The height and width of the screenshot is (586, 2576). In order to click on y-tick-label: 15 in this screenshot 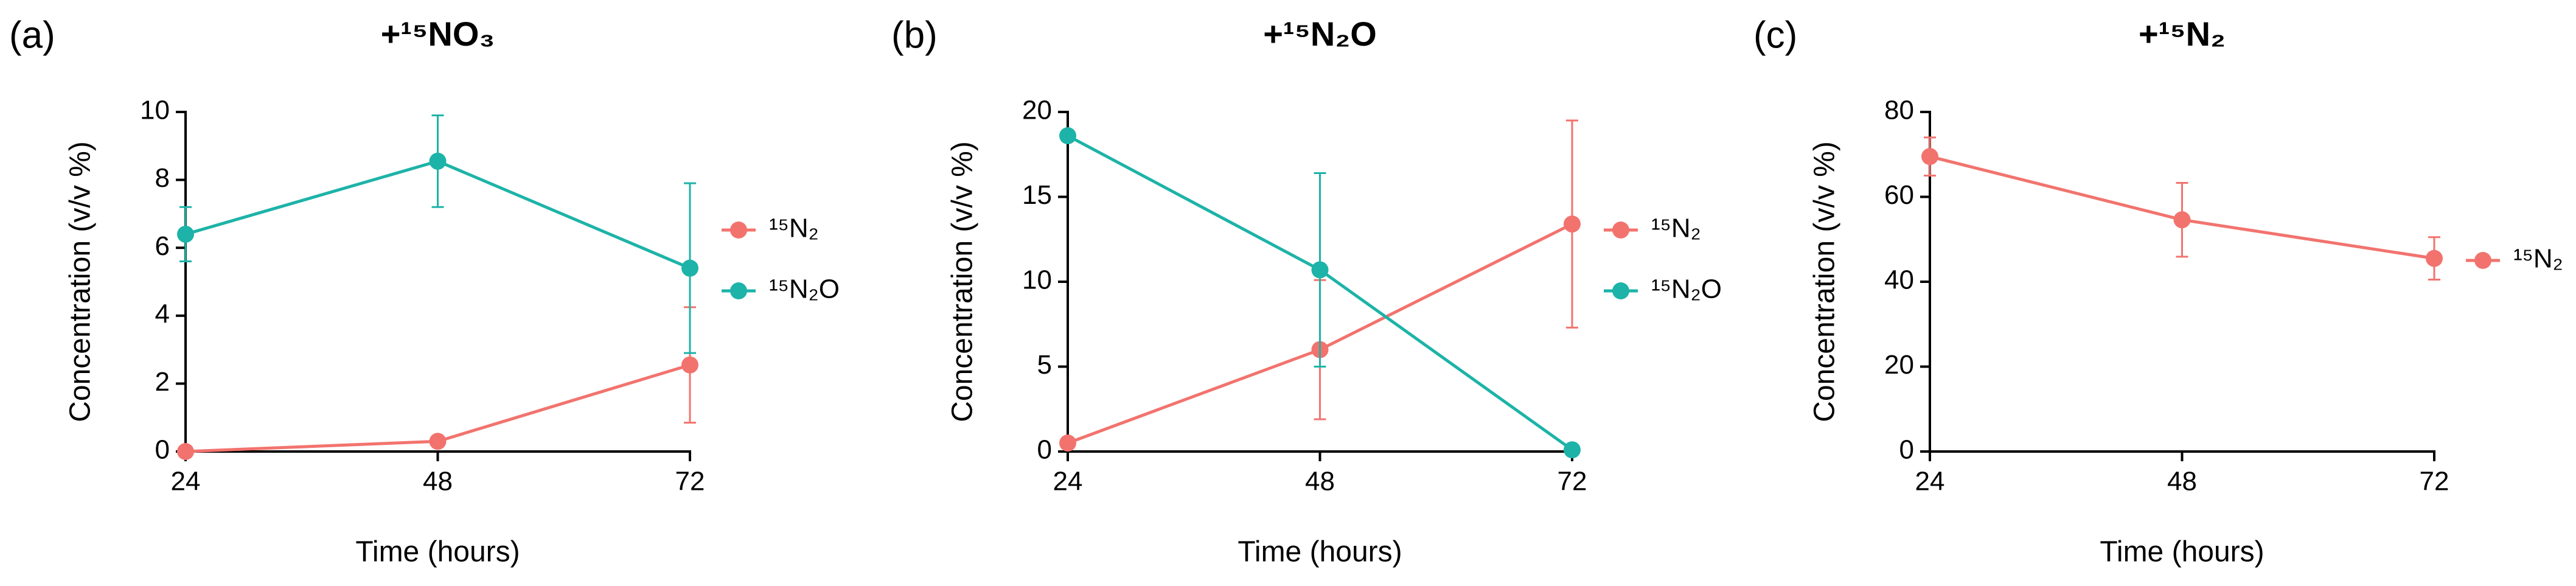, I will do `click(1037, 195)`.